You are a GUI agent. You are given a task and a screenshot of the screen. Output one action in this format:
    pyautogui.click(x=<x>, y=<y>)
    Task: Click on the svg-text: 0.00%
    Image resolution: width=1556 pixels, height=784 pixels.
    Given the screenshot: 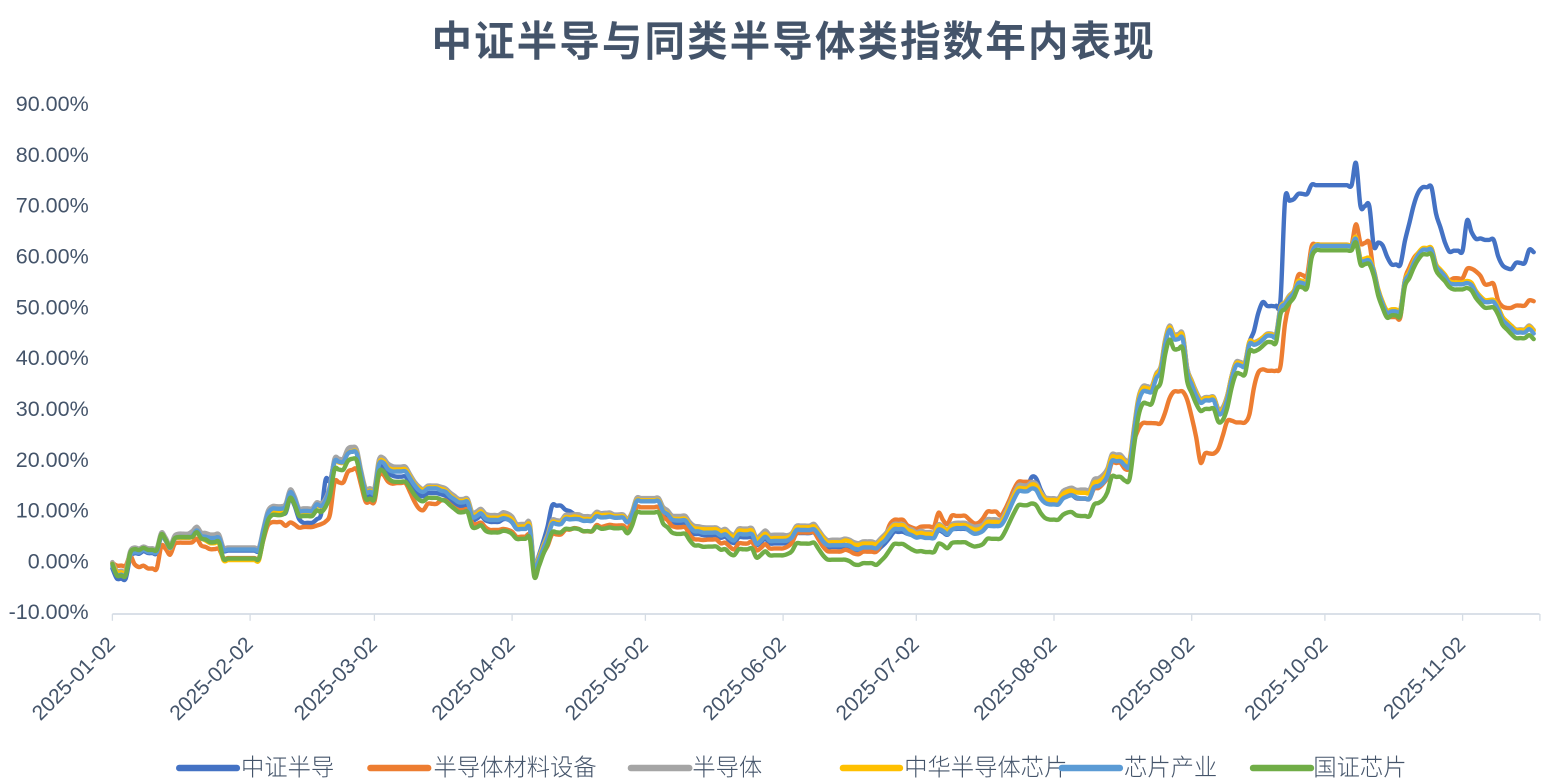 What is the action you would take?
    pyautogui.click(x=58, y=561)
    